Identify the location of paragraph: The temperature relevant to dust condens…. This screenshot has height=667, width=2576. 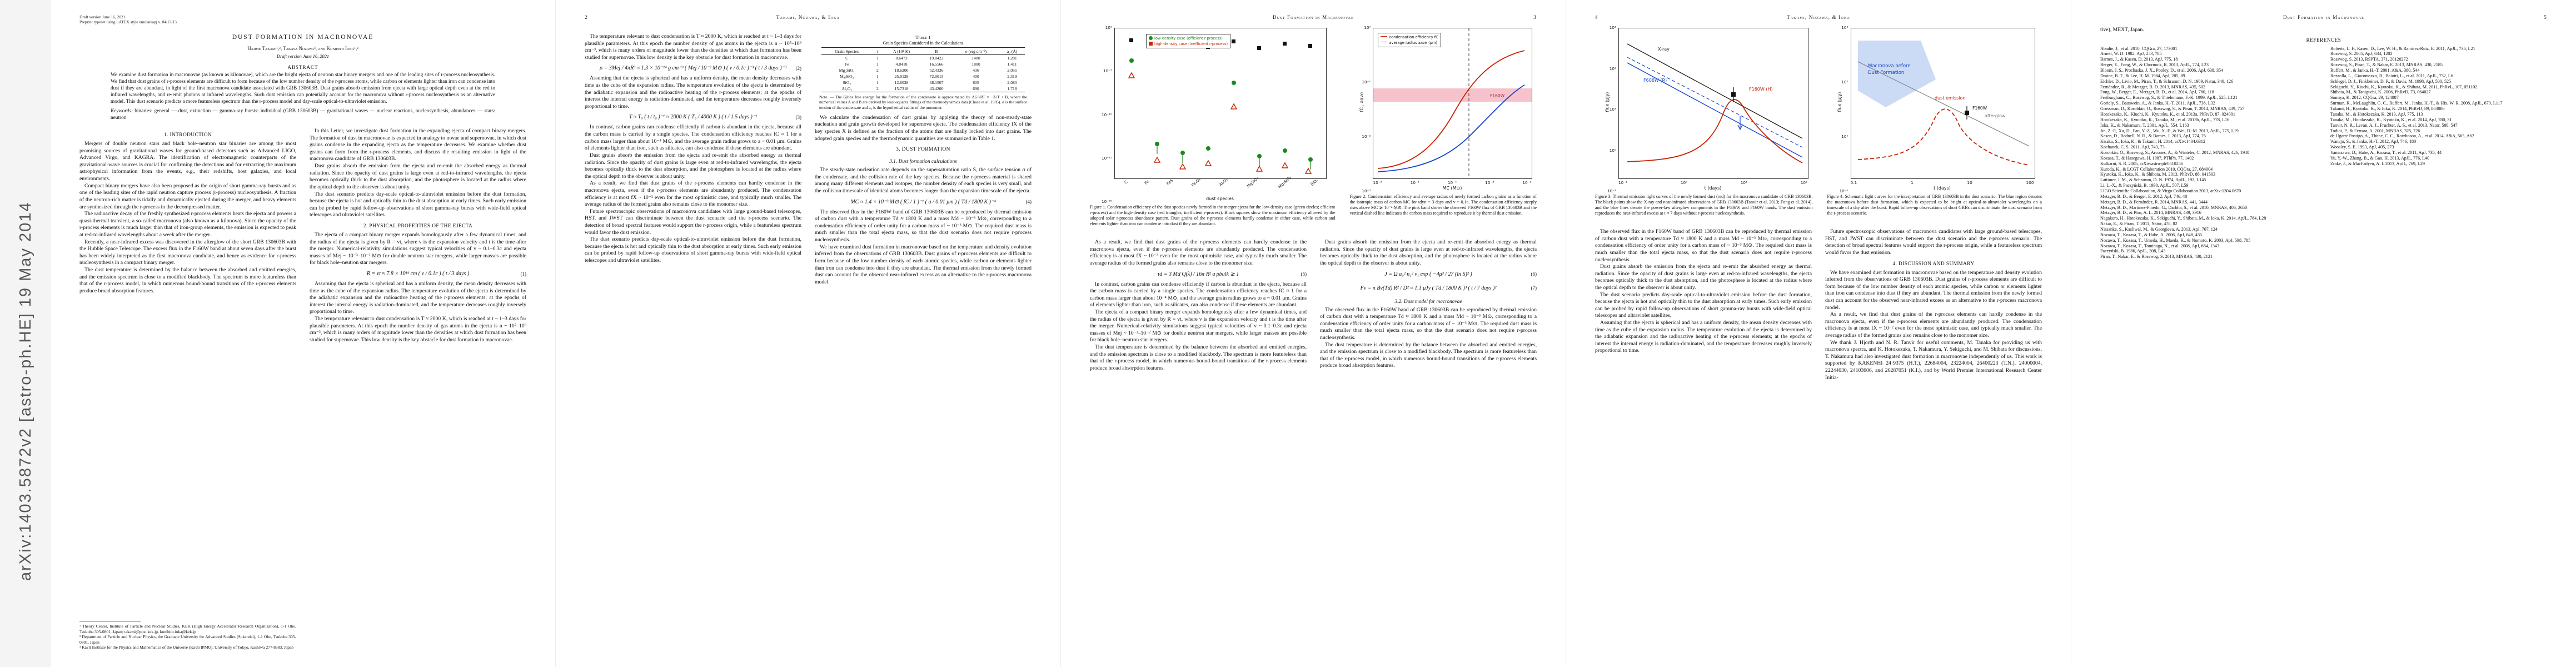
(693, 47).